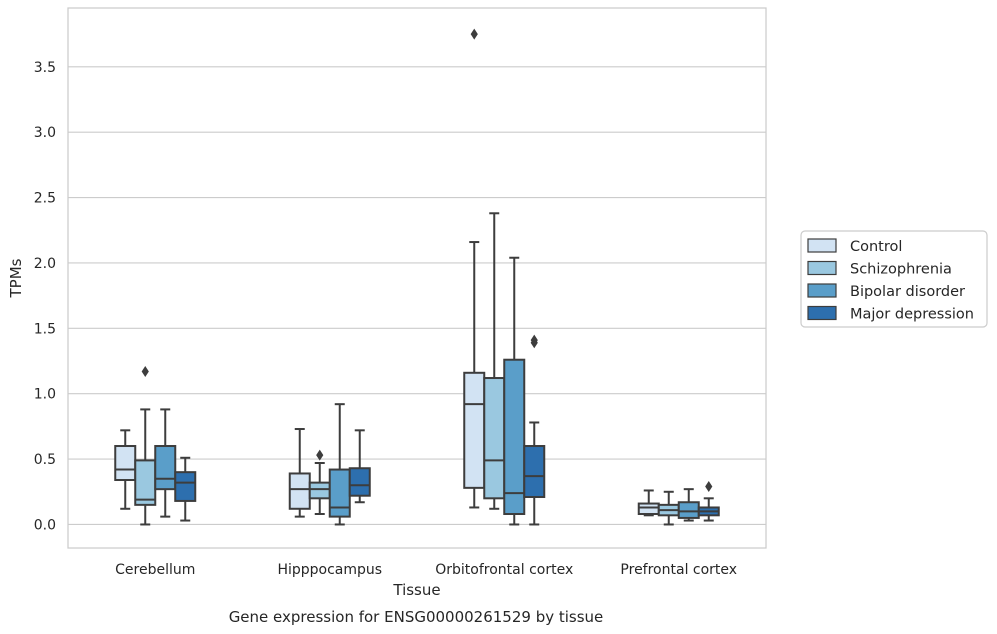  I want to click on legend-label: Control, so click(876, 247).